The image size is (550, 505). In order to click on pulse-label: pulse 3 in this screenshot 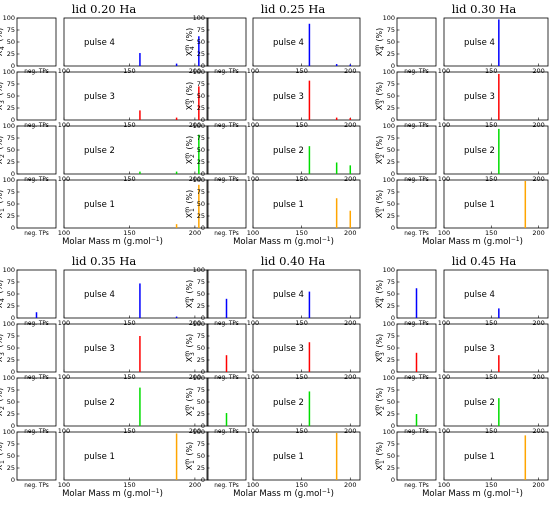, I will do `click(288, 97)`.